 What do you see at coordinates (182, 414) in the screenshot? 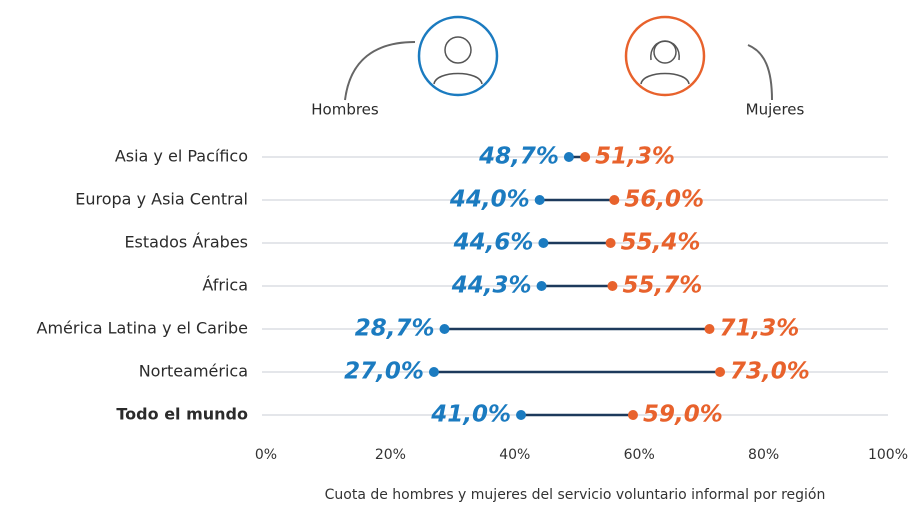
I see `category-label: Todo el mundo` at bounding box center [182, 414].